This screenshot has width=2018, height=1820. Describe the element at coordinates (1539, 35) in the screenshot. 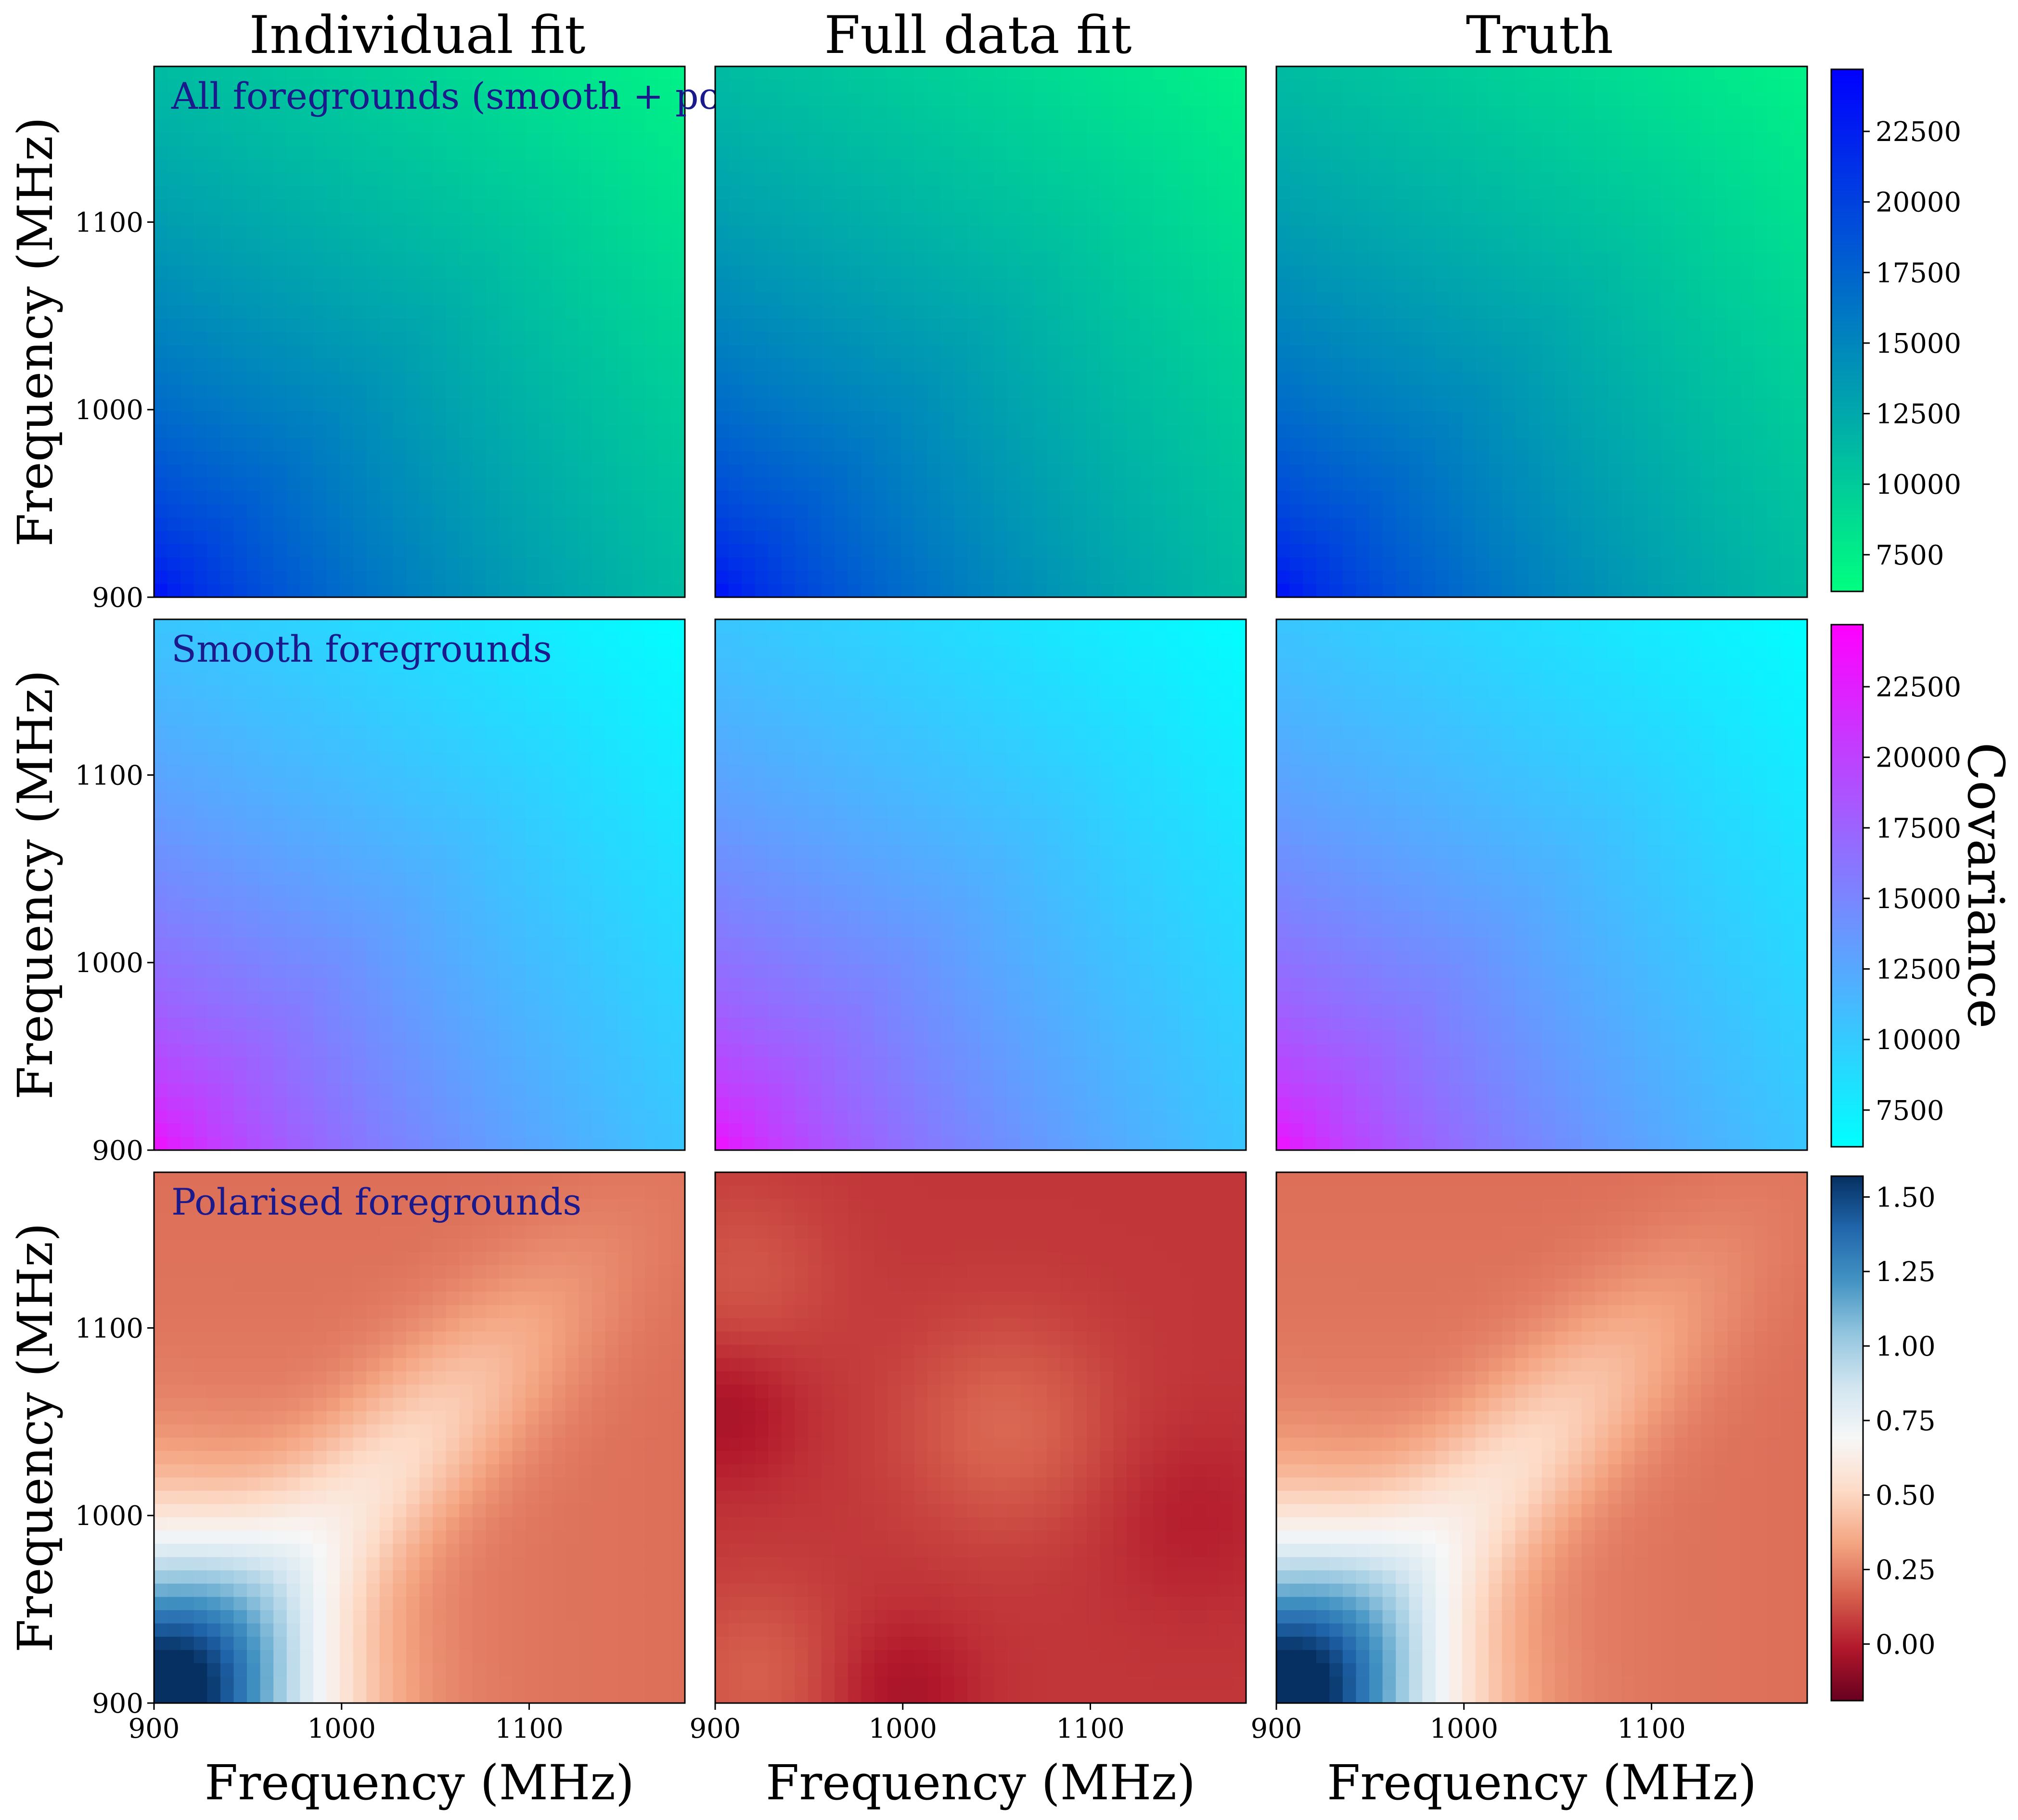

I see `column-title-truth: Truth` at that location.